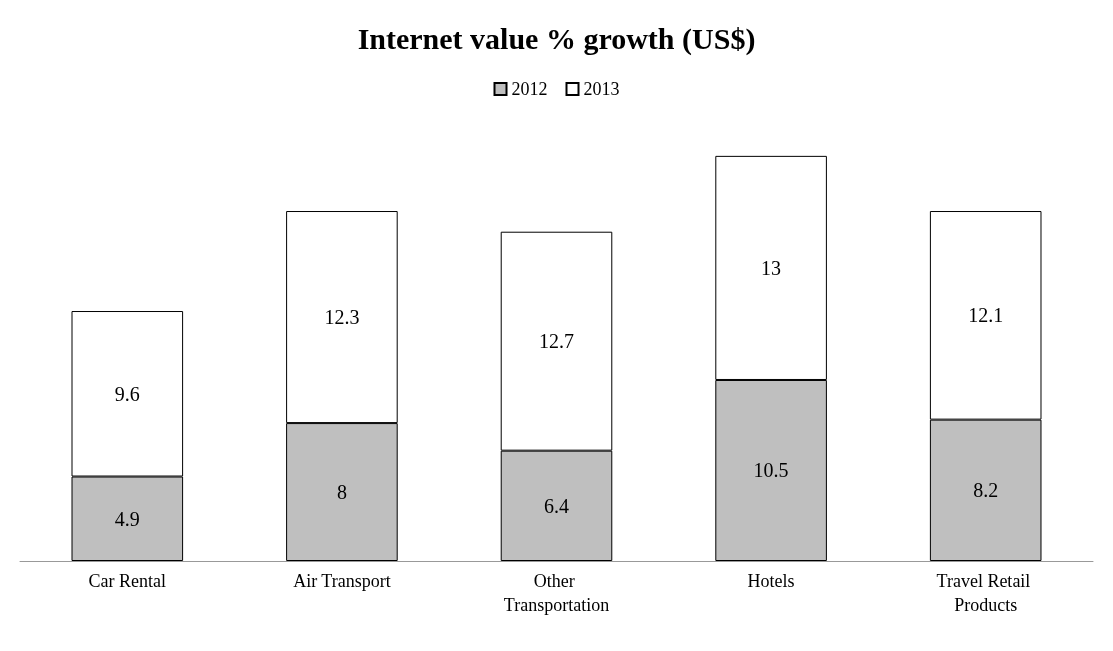  What do you see at coordinates (771, 470) in the screenshot?
I see `data-label: 10.5` at bounding box center [771, 470].